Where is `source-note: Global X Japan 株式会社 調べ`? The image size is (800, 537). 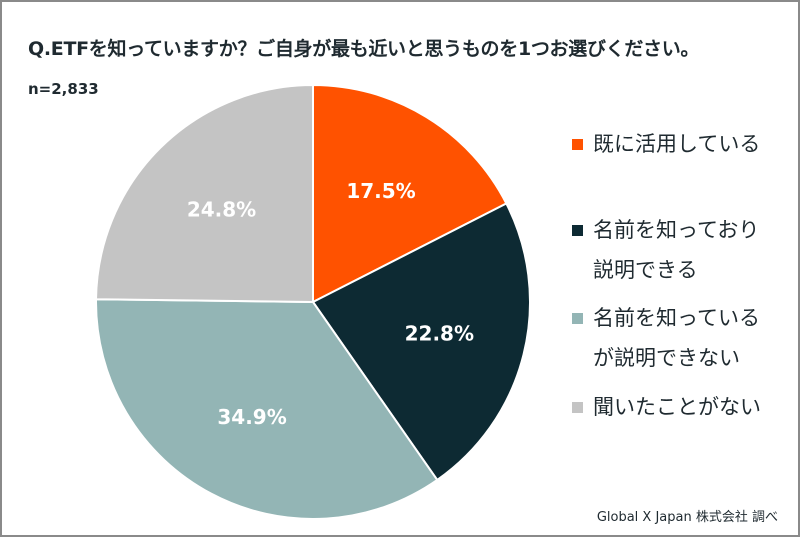 source-note: Global X Japan 株式会社 調べ is located at coordinates (687, 517).